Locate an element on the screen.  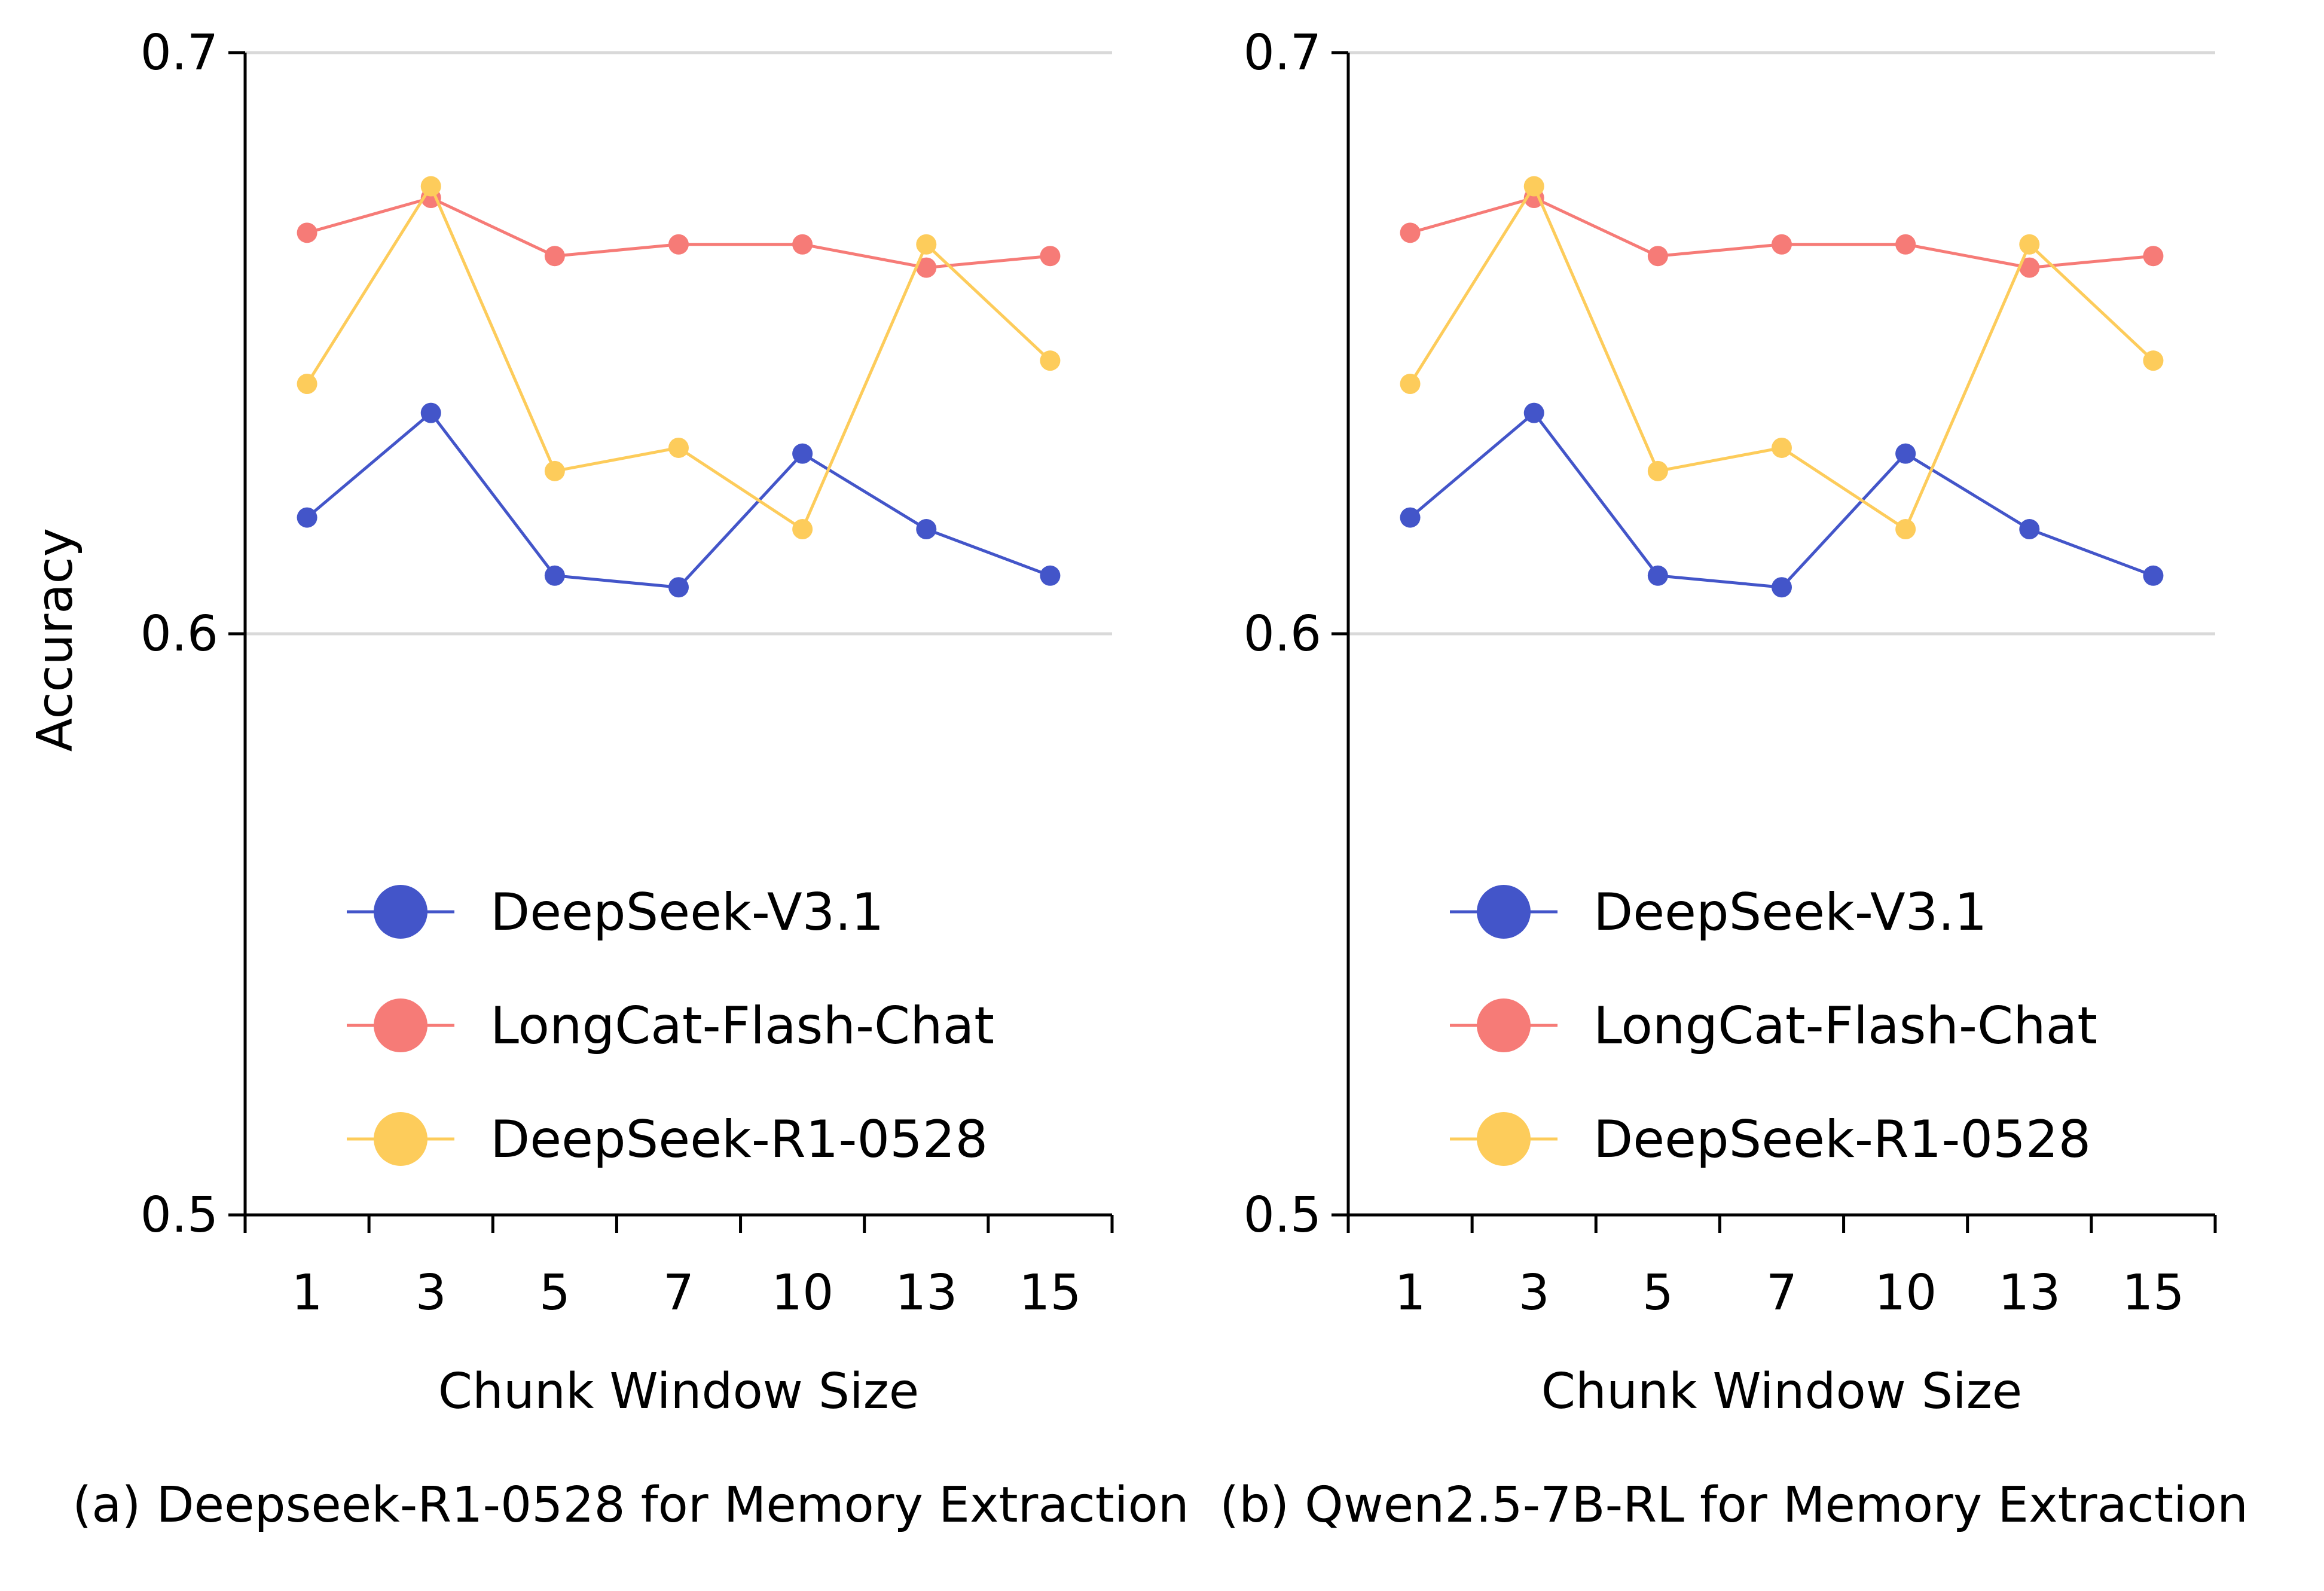
y-axis-title: Accuracy is located at coordinates (55, 640).